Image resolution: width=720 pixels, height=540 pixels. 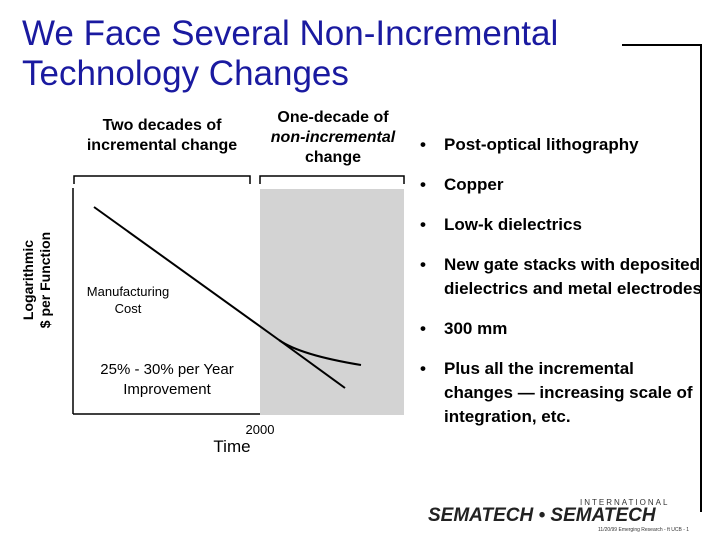 What do you see at coordinates (162, 179) in the screenshot?
I see `incremental-bracket` at bounding box center [162, 179].